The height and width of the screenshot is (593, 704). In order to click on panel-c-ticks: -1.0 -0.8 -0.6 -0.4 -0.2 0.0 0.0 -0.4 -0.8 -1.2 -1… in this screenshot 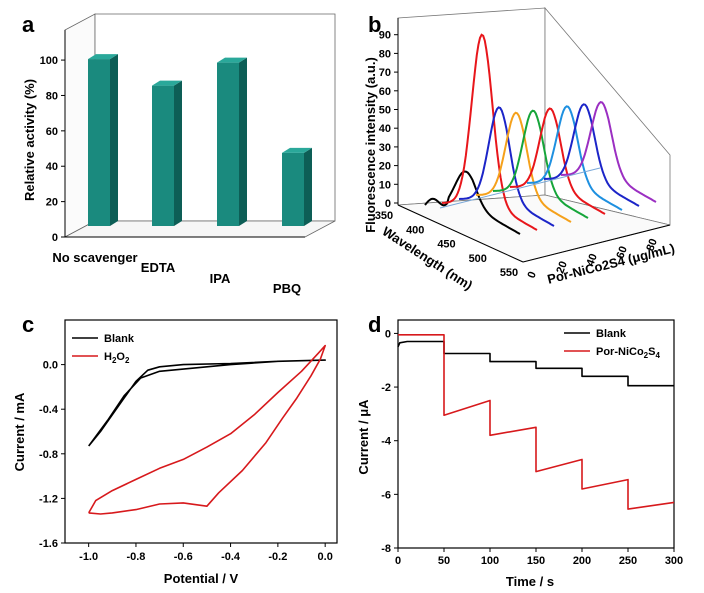, I will do `click(186, 461)`.